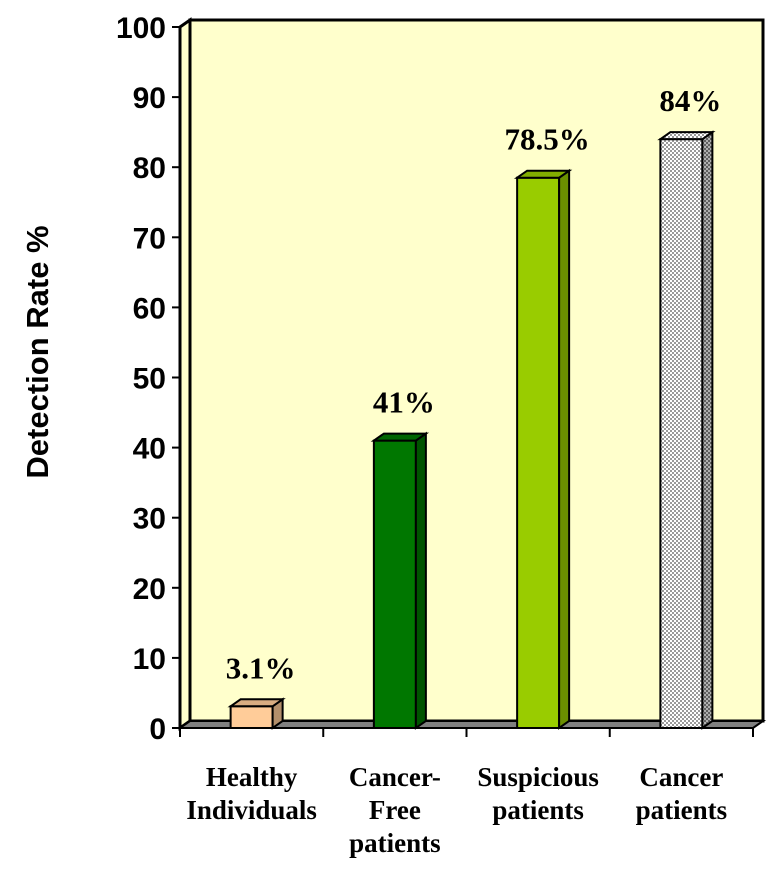 The width and height of the screenshot is (768, 872). I want to click on data-label: 41%, so click(404, 402).